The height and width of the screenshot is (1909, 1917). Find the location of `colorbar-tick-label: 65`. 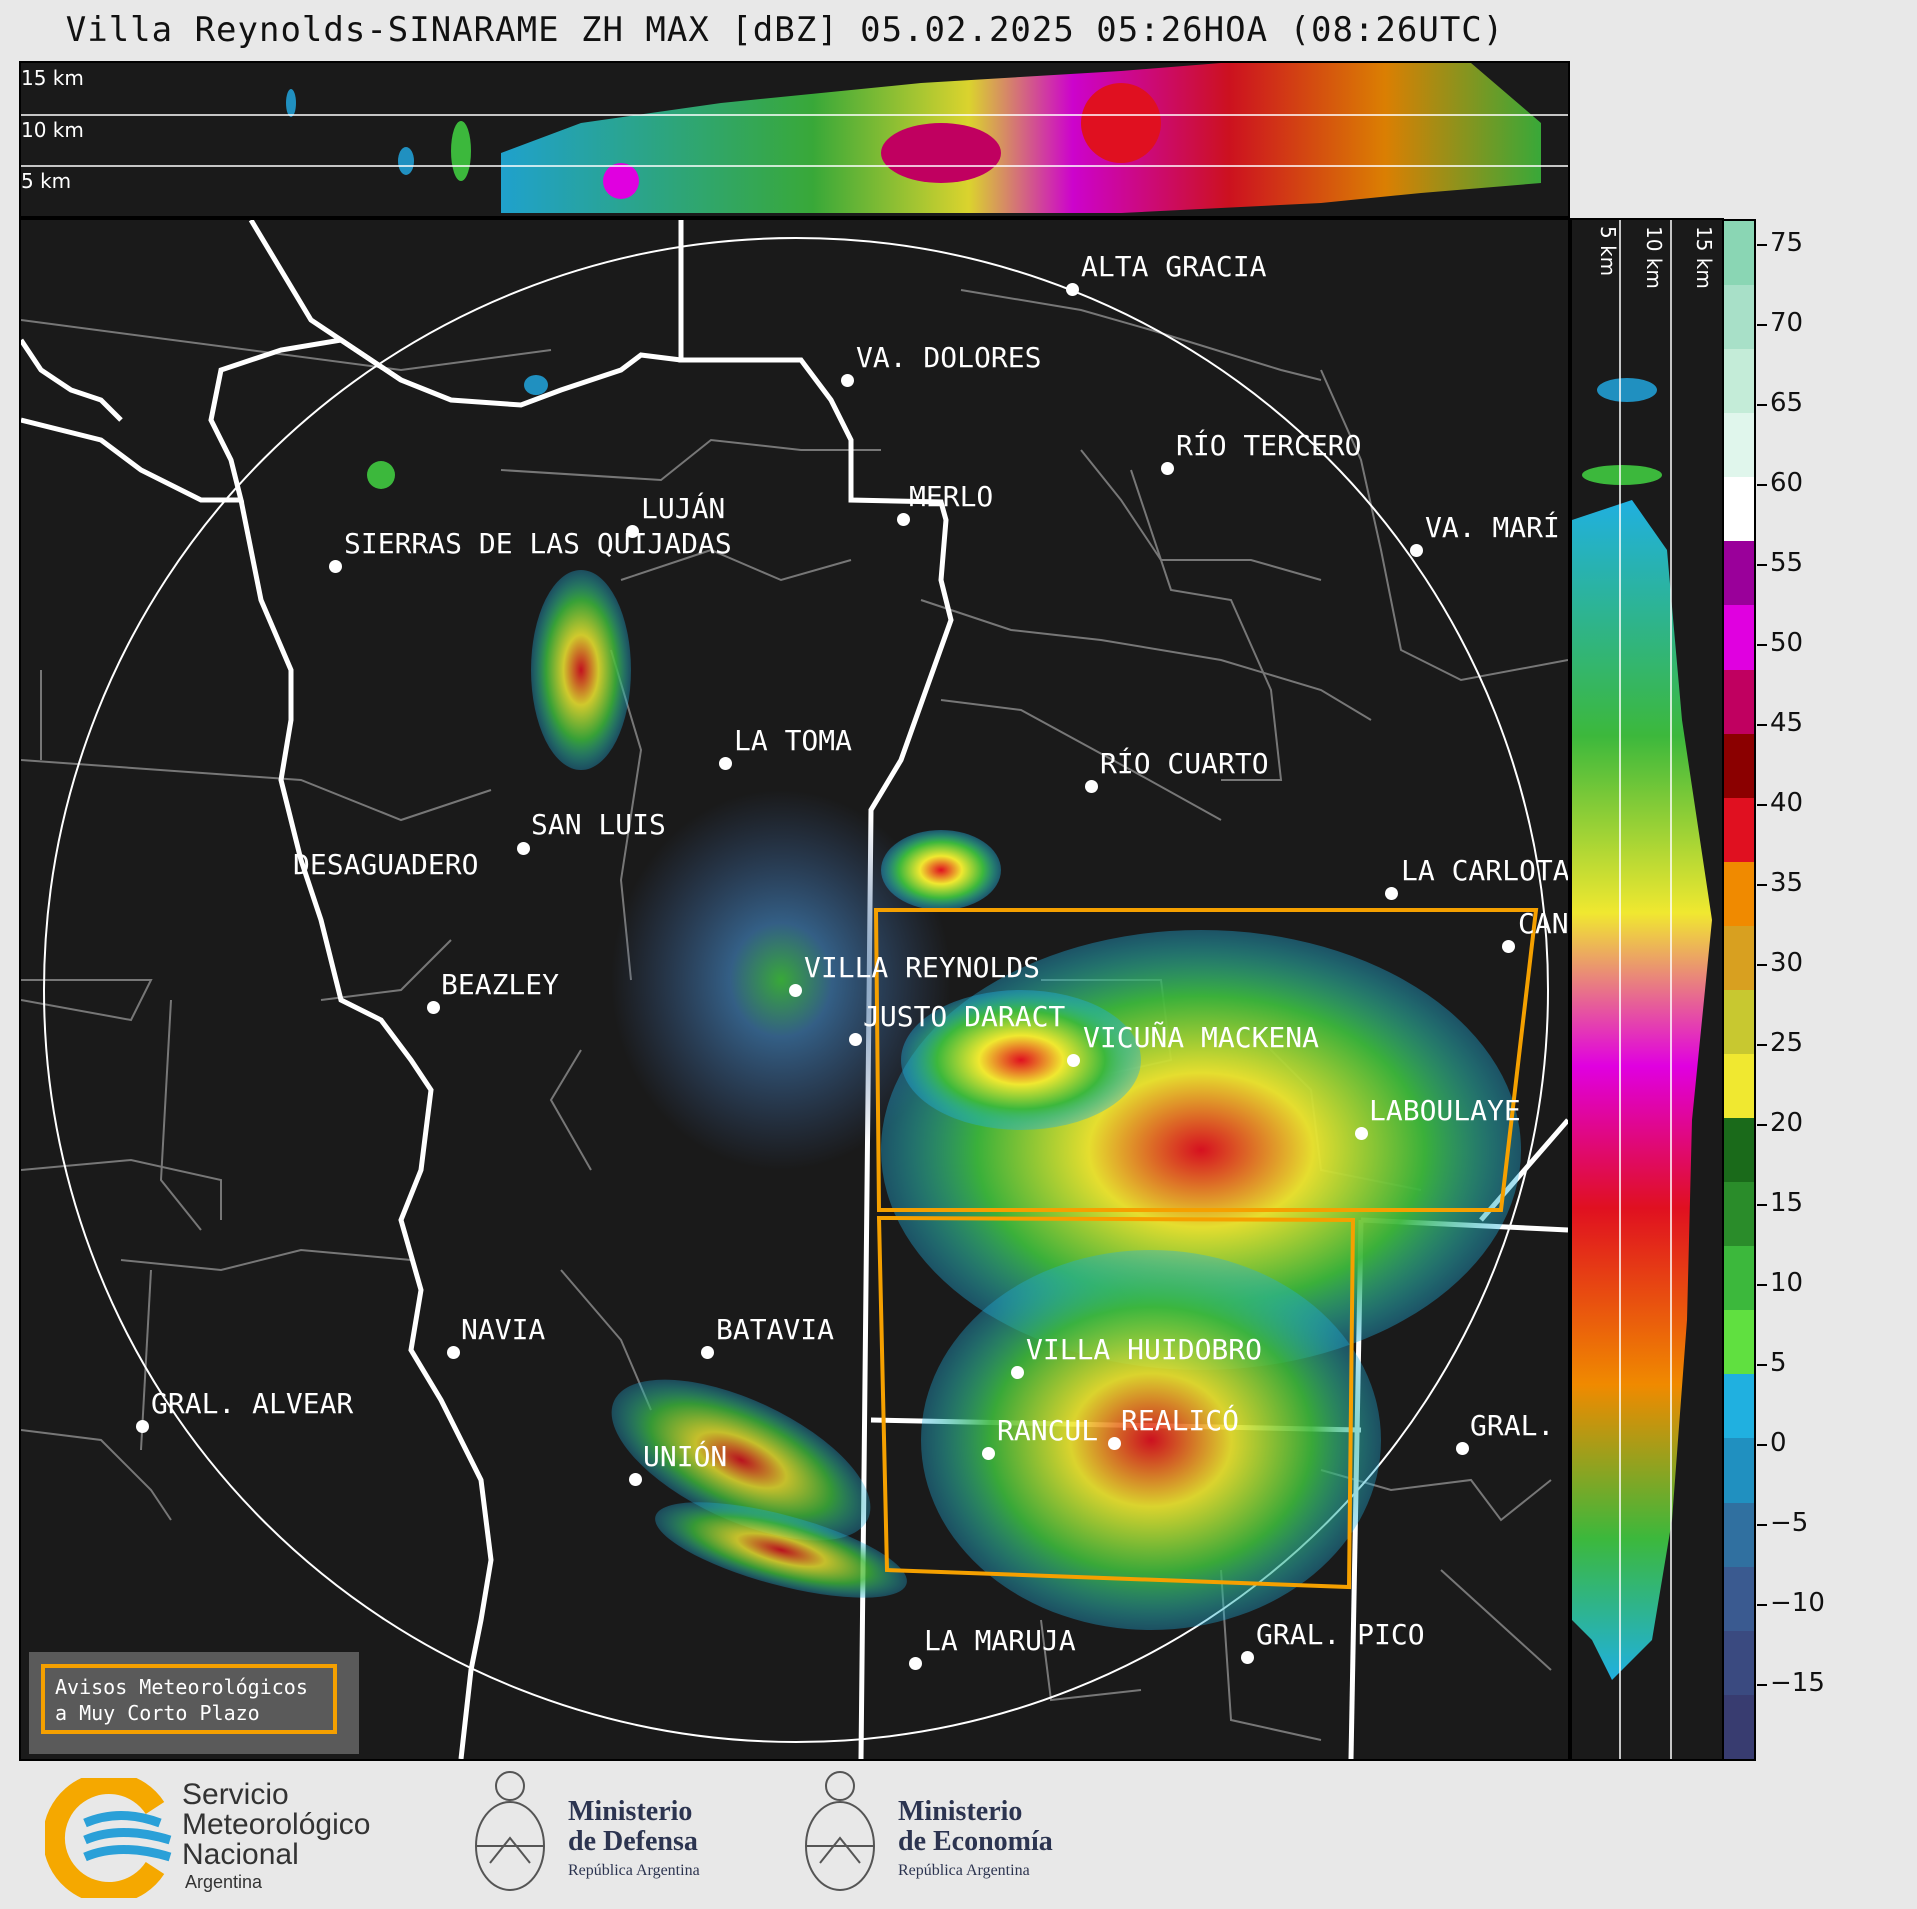

colorbar-tick-label: 65 is located at coordinates (1787, 403).